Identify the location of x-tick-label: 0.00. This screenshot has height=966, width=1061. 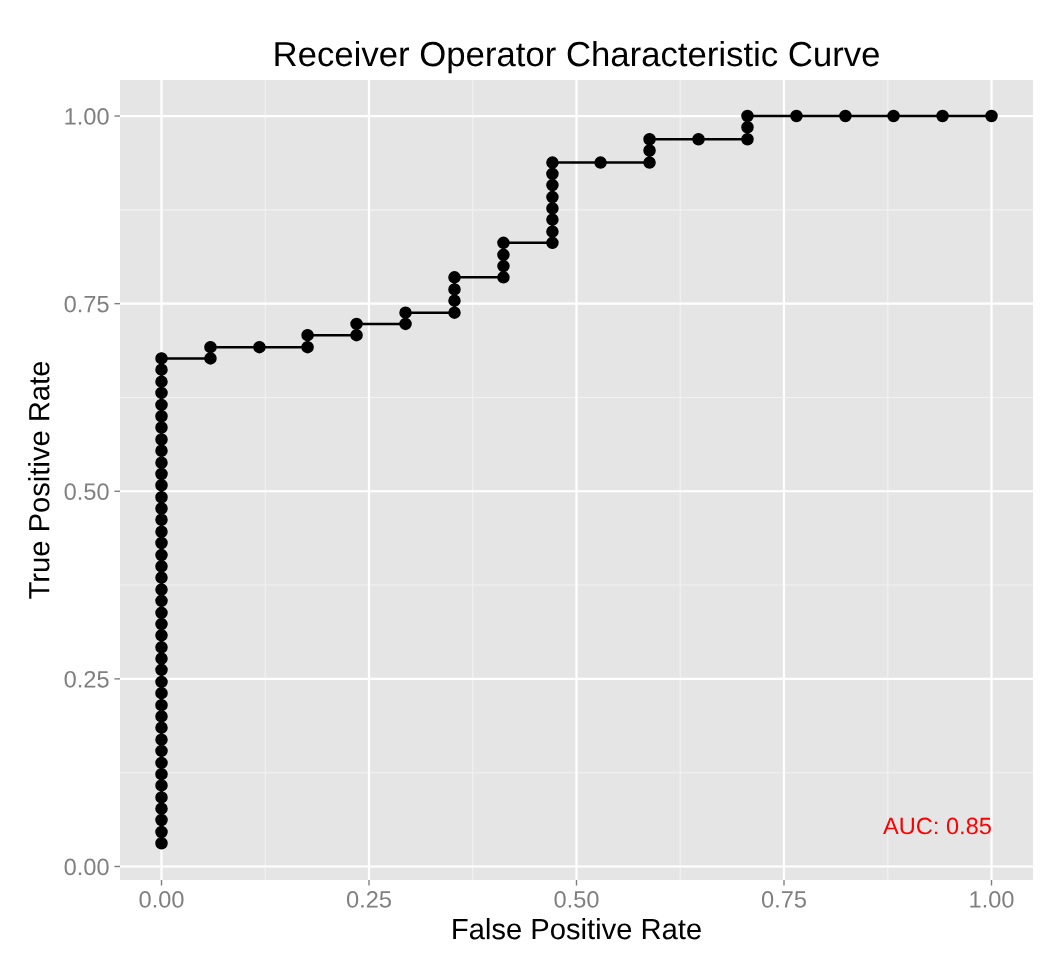
(161, 899).